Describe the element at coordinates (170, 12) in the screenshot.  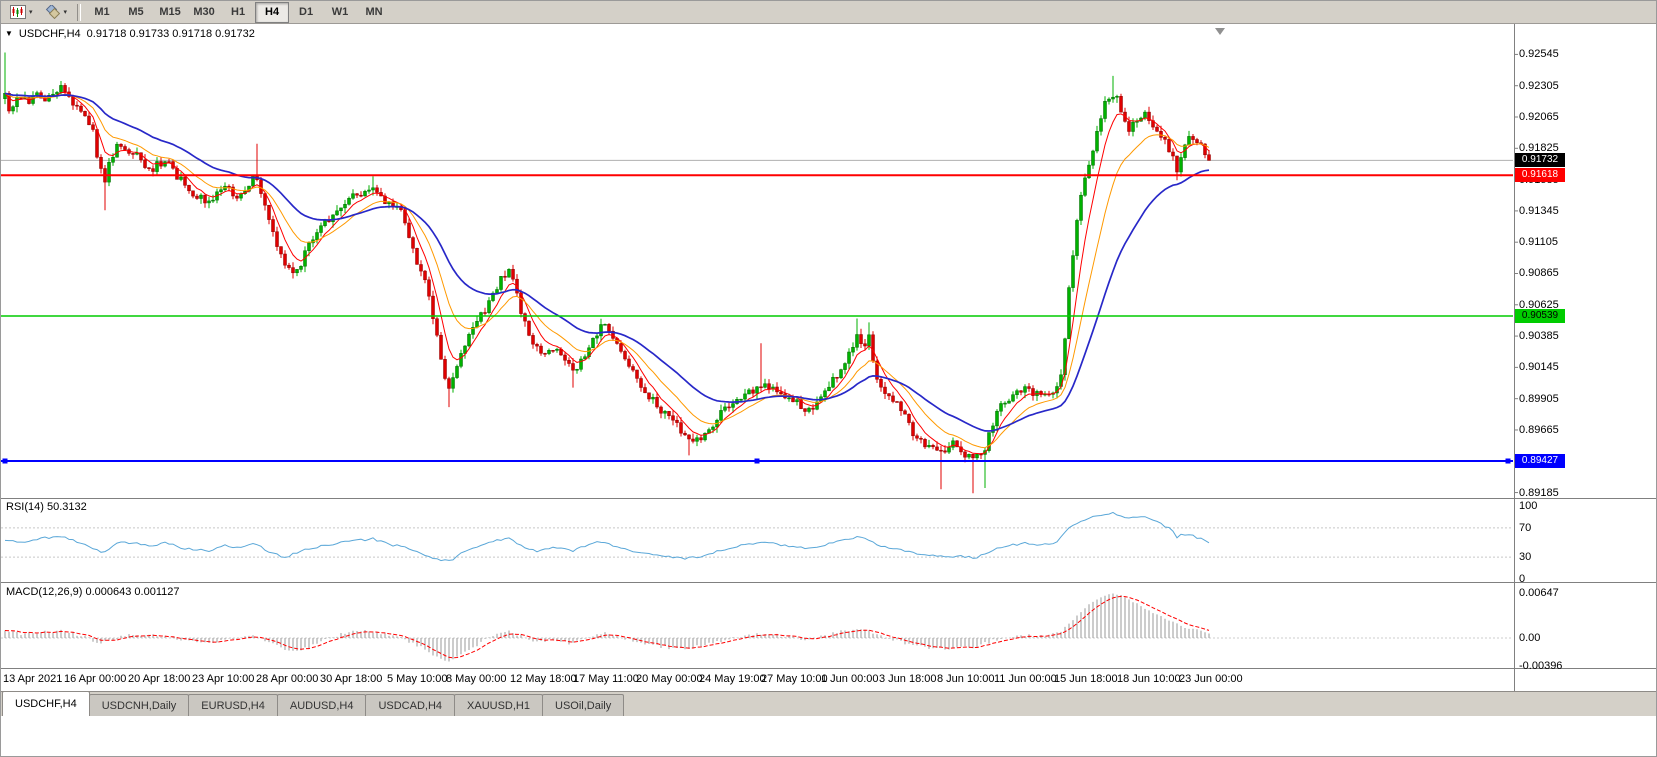
I see `timeframe-m15: M15` at that location.